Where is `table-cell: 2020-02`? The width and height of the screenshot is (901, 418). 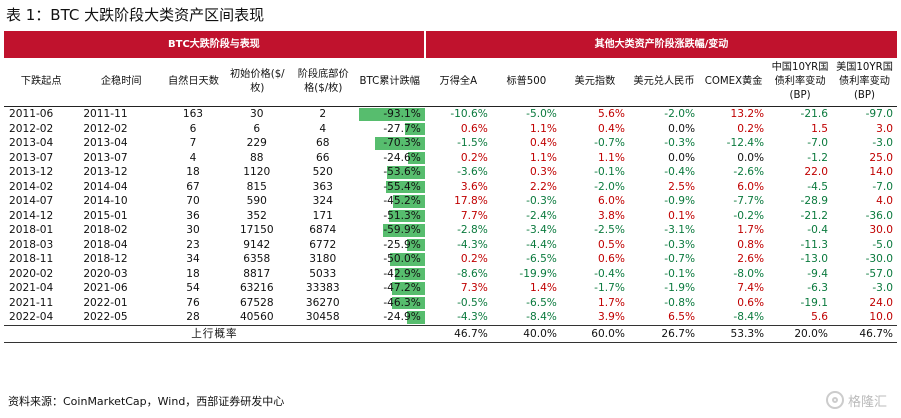 table-cell: 2020-02 is located at coordinates (31, 273).